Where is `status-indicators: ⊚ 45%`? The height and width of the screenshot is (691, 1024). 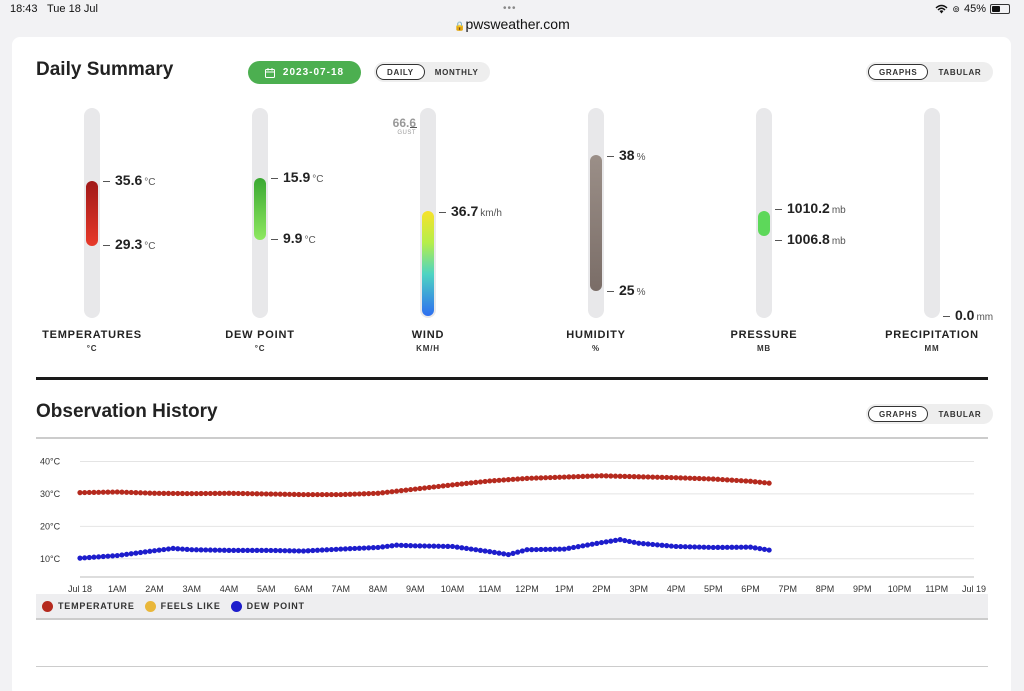 status-indicators: ⊚ 45% is located at coordinates (972, 9).